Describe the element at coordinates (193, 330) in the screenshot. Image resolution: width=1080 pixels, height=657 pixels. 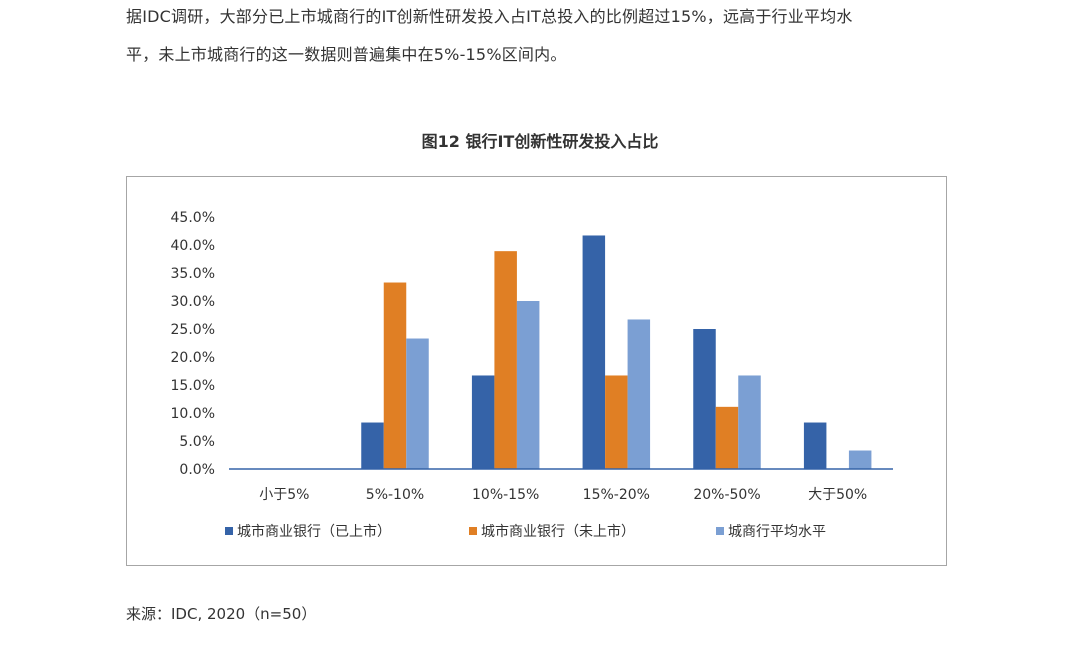
I see `y-tick-label: 25.0%` at that location.